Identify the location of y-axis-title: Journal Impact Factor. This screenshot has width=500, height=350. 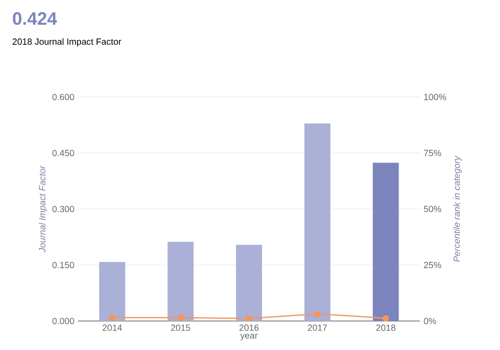
(43, 208).